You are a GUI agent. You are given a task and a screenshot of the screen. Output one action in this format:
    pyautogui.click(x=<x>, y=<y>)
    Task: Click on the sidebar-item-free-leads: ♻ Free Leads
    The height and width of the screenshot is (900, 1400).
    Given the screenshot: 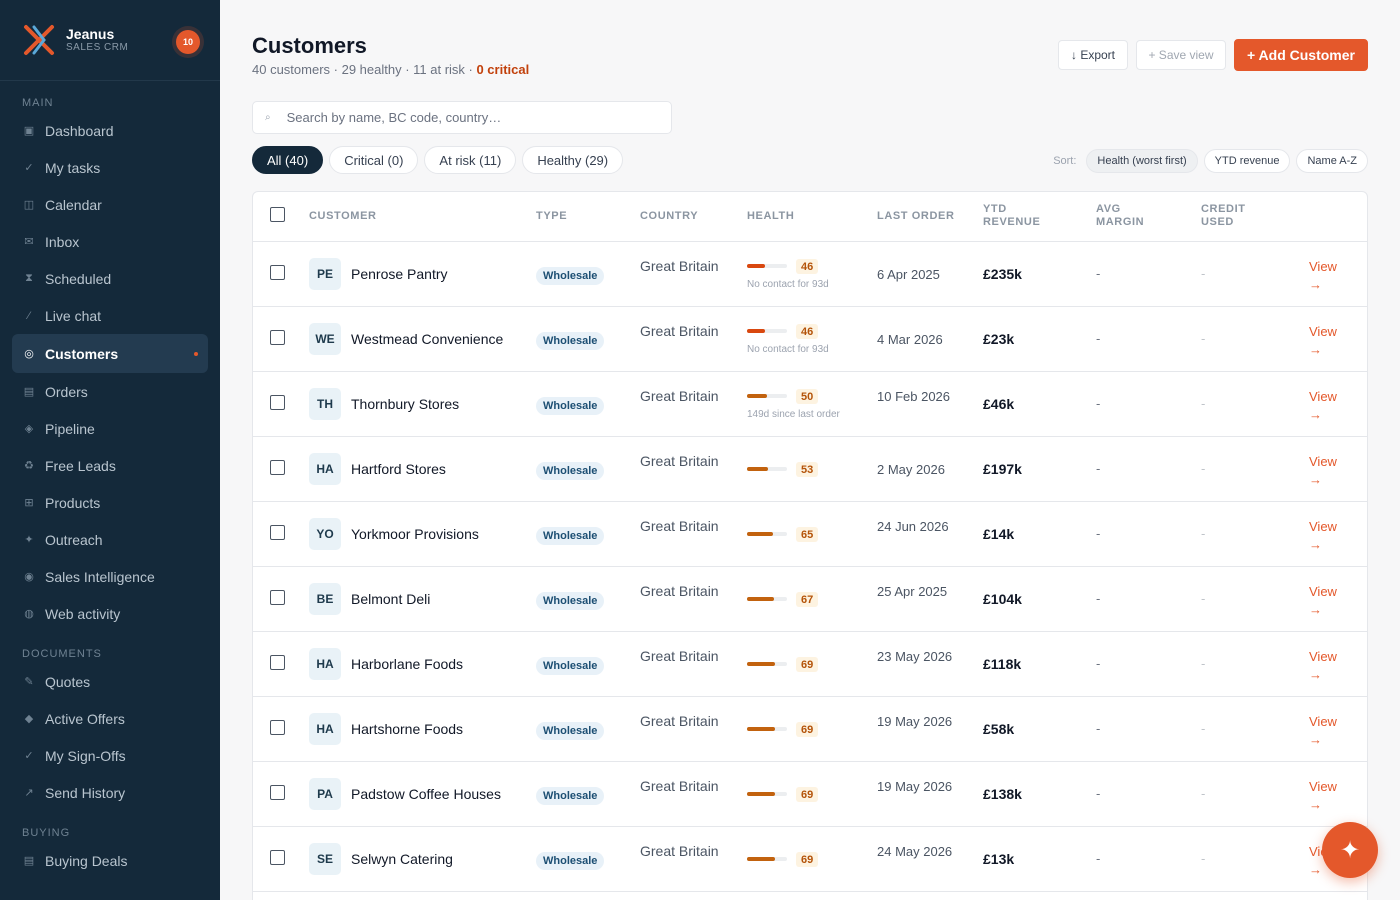 What is the action you would take?
    pyautogui.click(x=110, y=465)
    